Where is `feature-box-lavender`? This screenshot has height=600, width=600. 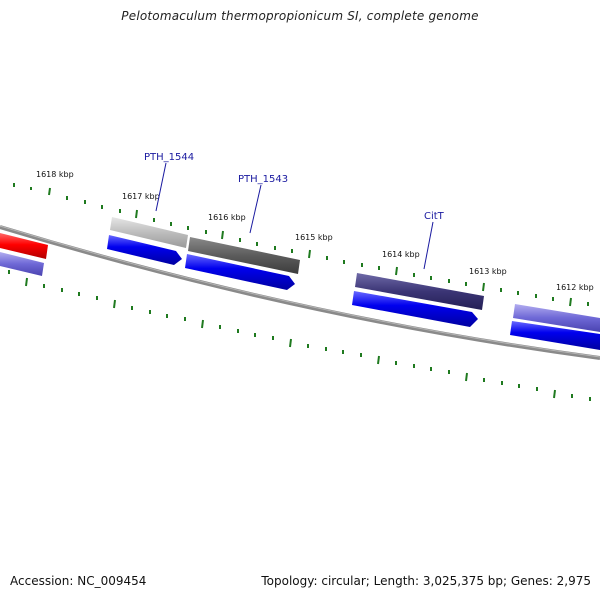
feature-box-lavender is located at coordinates (556, 318).